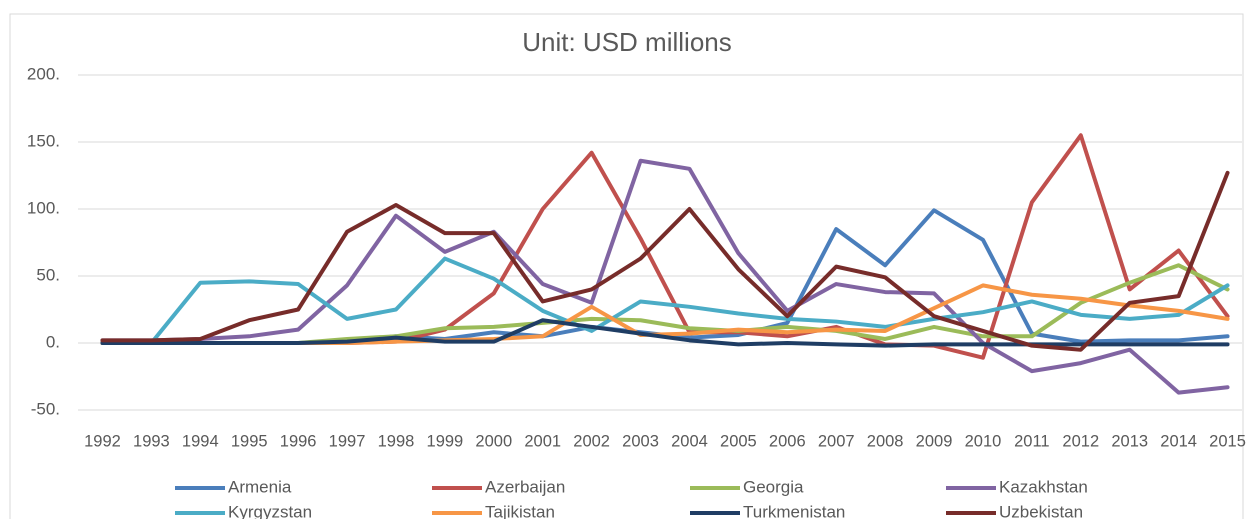 The height and width of the screenshot is (524, 1254). Describe the element at coordinates (627, 42) in the screenshot. I see `chart-title: Unit: USD millions` at that location.